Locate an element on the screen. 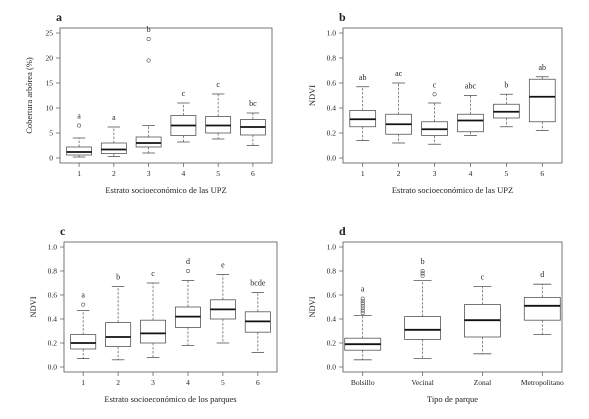  x-tick-label: Metropolitano is located at coordinates (542, 382).